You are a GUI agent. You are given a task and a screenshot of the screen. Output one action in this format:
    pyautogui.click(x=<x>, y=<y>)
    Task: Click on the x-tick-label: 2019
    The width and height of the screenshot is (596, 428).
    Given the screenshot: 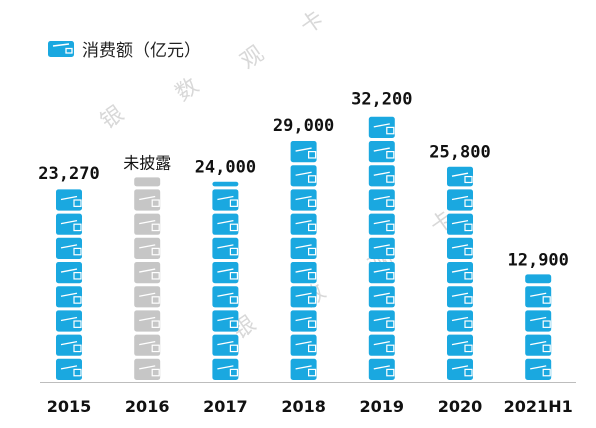 What is the action you would take?
    pyautogui.click(x=382, y=406)
    